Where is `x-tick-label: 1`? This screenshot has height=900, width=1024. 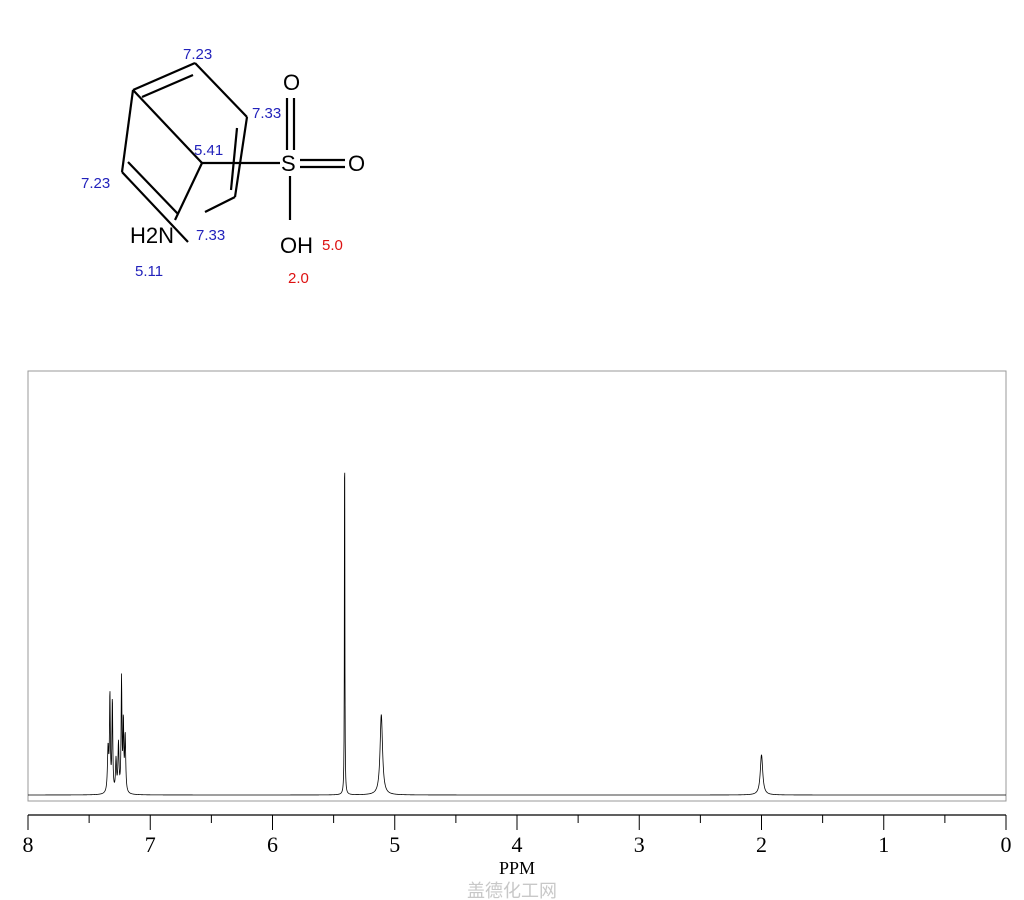
x-tick-label: 1 is located at coordinates (883, 844).